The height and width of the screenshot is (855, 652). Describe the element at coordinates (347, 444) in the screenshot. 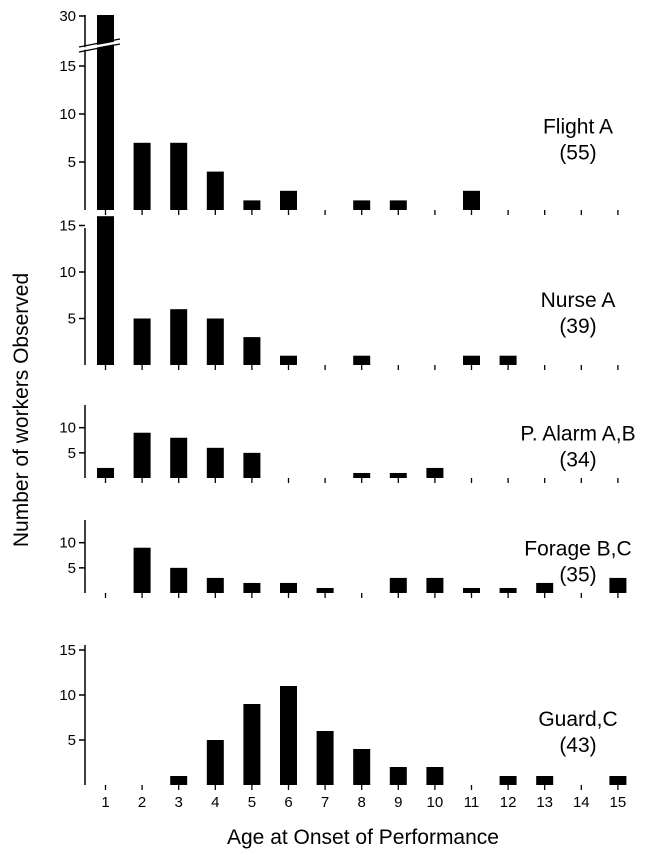

I see `panel-3: 5 10 P. Alarm A,B (34)` at that location.